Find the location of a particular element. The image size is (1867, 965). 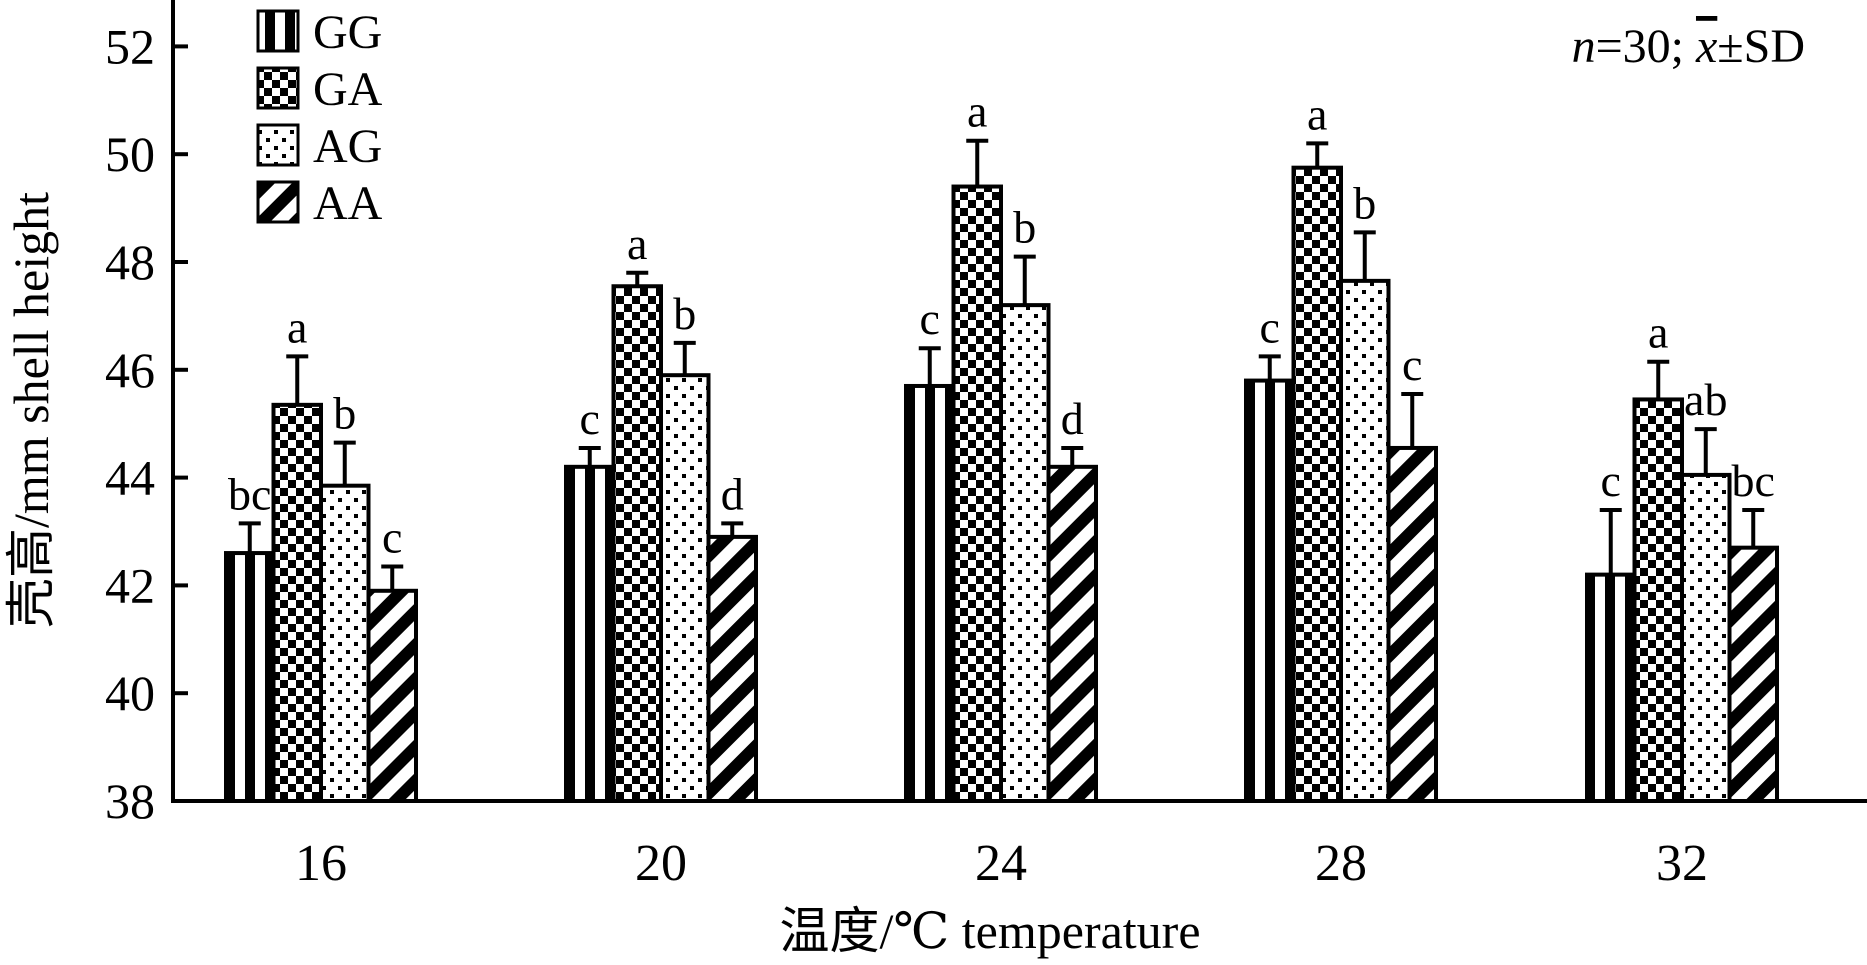

significance-letter-gg-20: c is located at coordinates (590, 418).